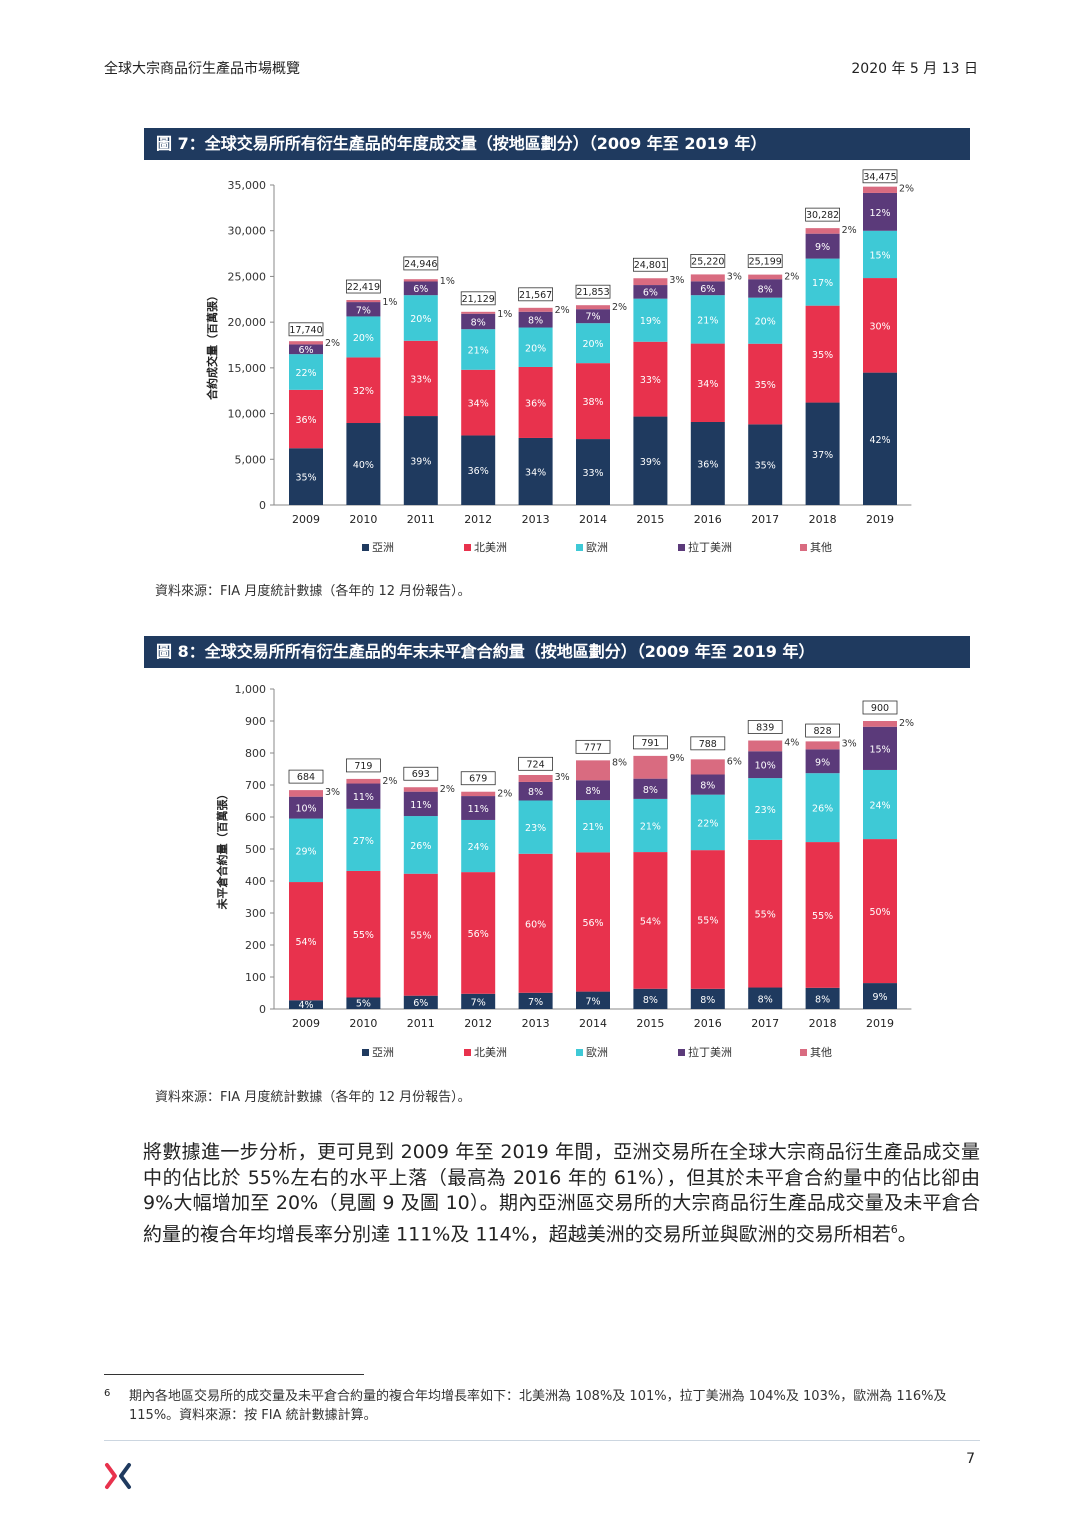  I want to click on x-tick-label: 2016, so click(708, 1023).